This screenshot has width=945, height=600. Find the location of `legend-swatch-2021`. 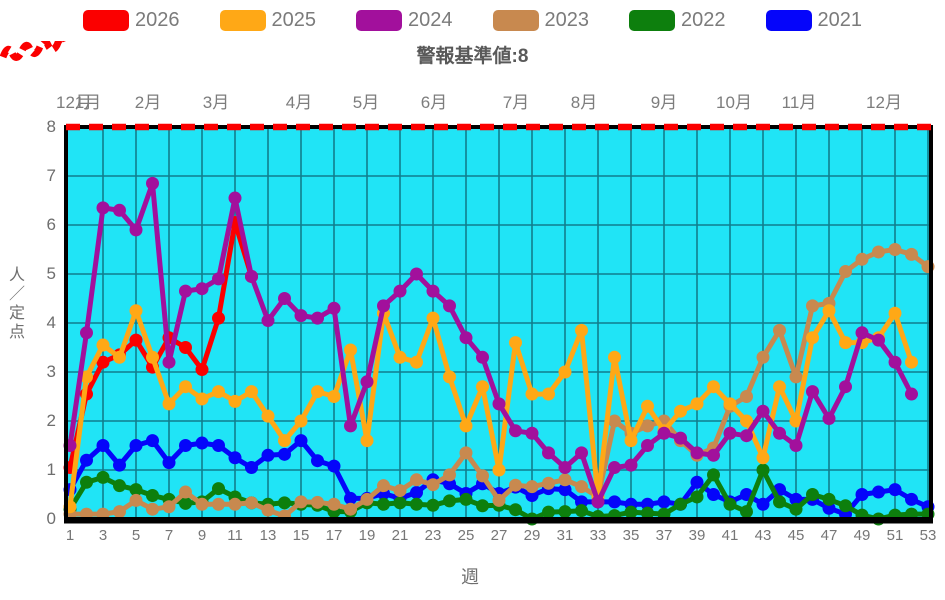

legend-swatch-2021 is located at coordinates (788, 20).